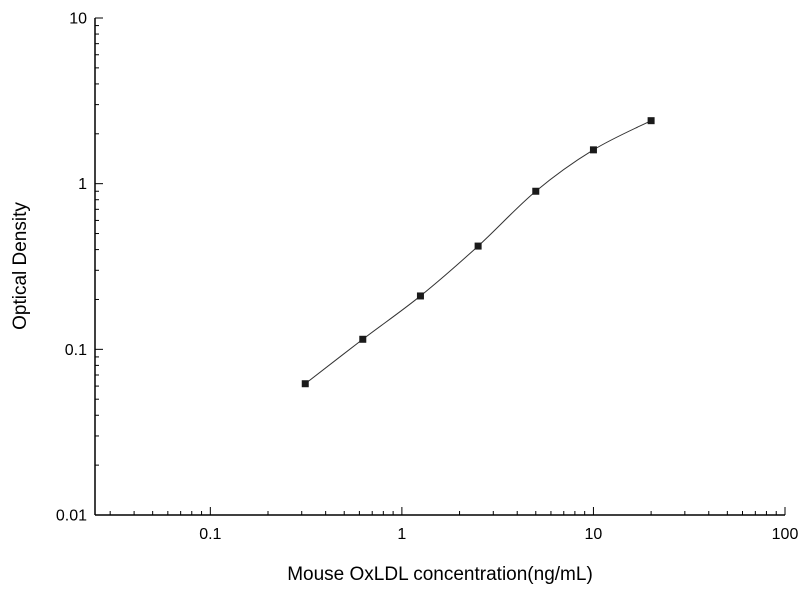  Describe the element at coordinates (71, 268) in the screenshot. I see `y-axis-tick-labels: 0.01 0.1 1 10` at that location.